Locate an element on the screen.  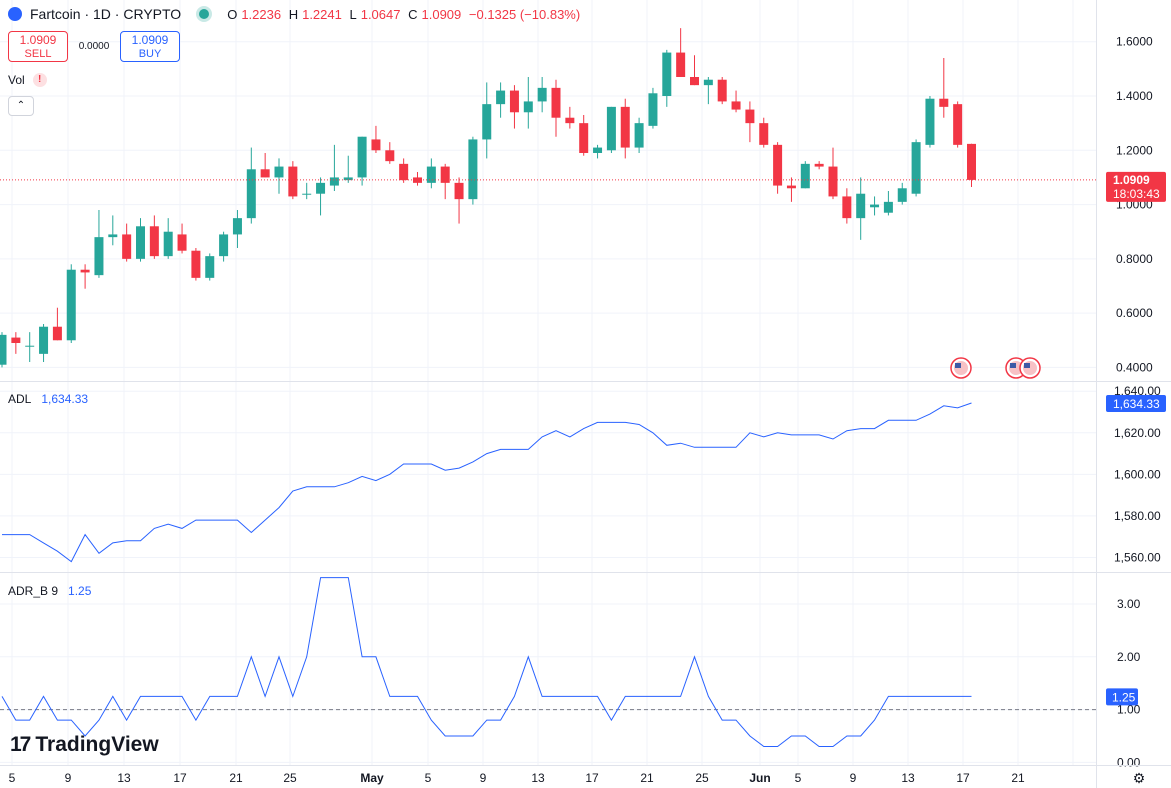
market-status-icon is located at coordinates (204, 14).